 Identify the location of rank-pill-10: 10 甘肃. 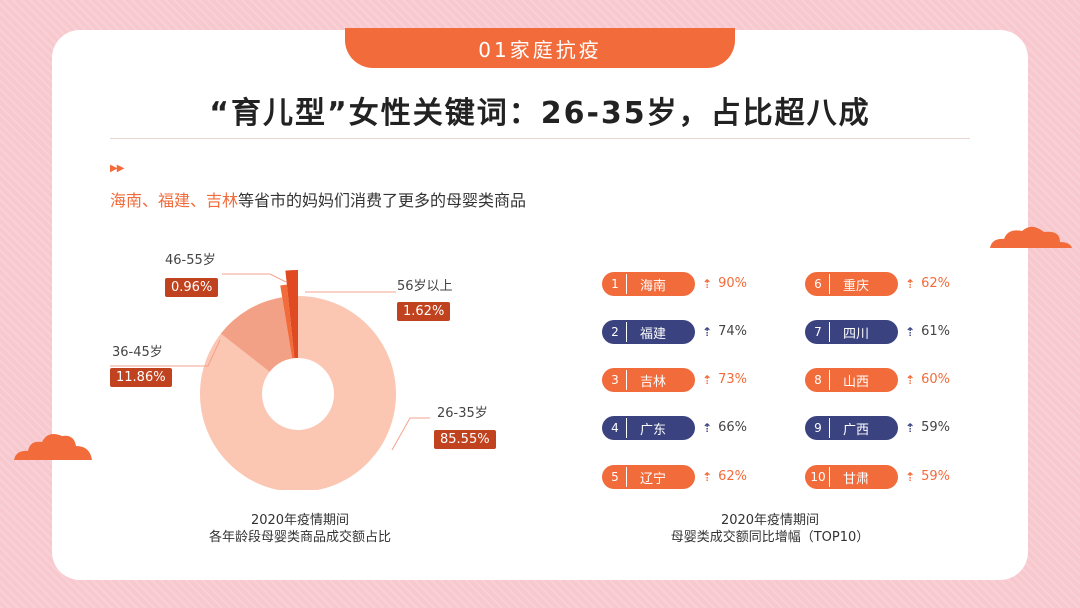
(851, 477).